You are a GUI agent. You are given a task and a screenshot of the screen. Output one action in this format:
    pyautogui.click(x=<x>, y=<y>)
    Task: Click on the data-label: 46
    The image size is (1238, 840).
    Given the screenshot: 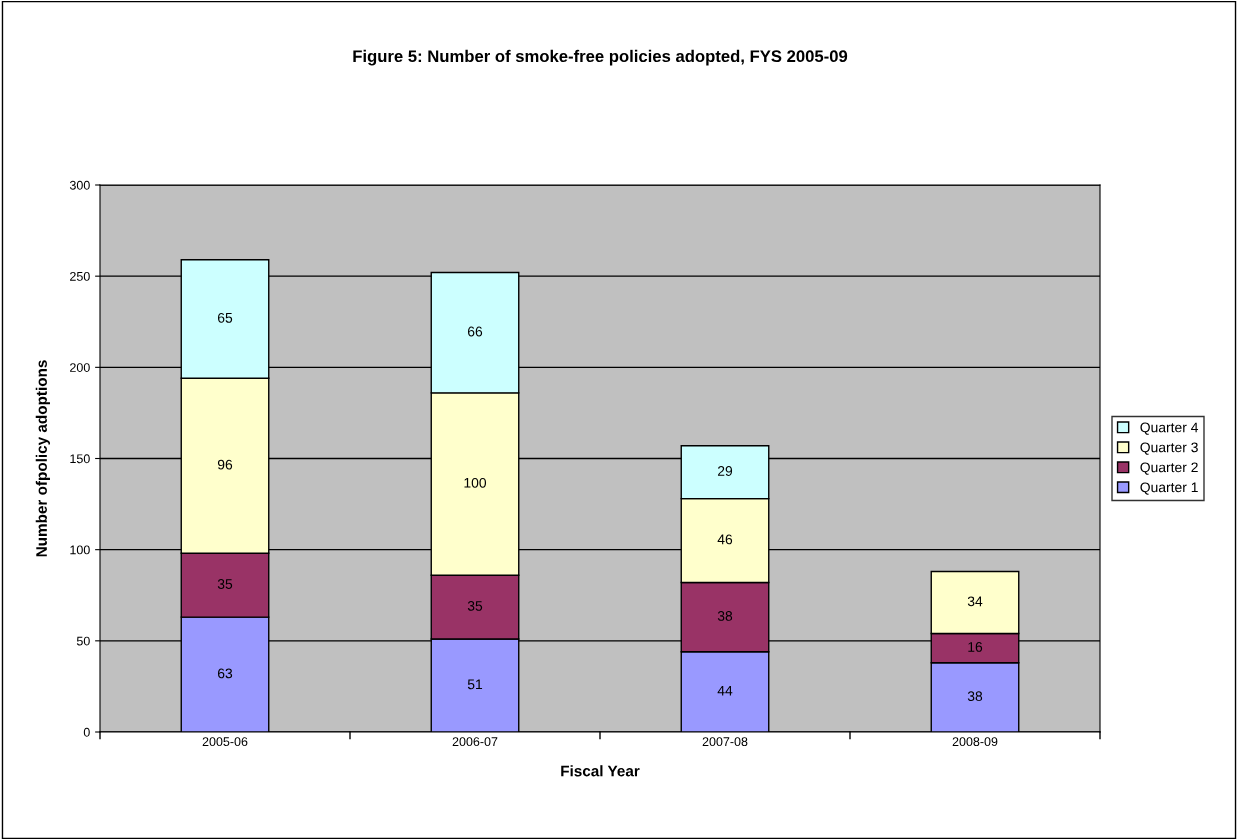 What is the action you would take?
    pyautogui.click(x=725, y=539)
    